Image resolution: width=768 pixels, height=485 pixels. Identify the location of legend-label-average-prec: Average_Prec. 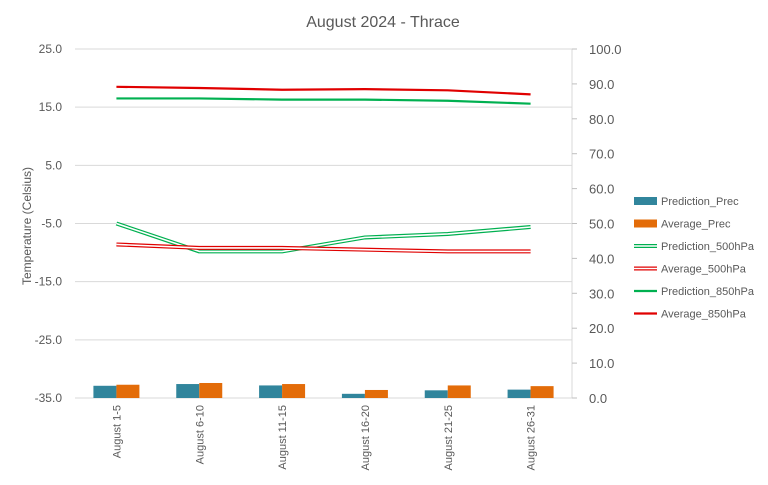
(696, 225).